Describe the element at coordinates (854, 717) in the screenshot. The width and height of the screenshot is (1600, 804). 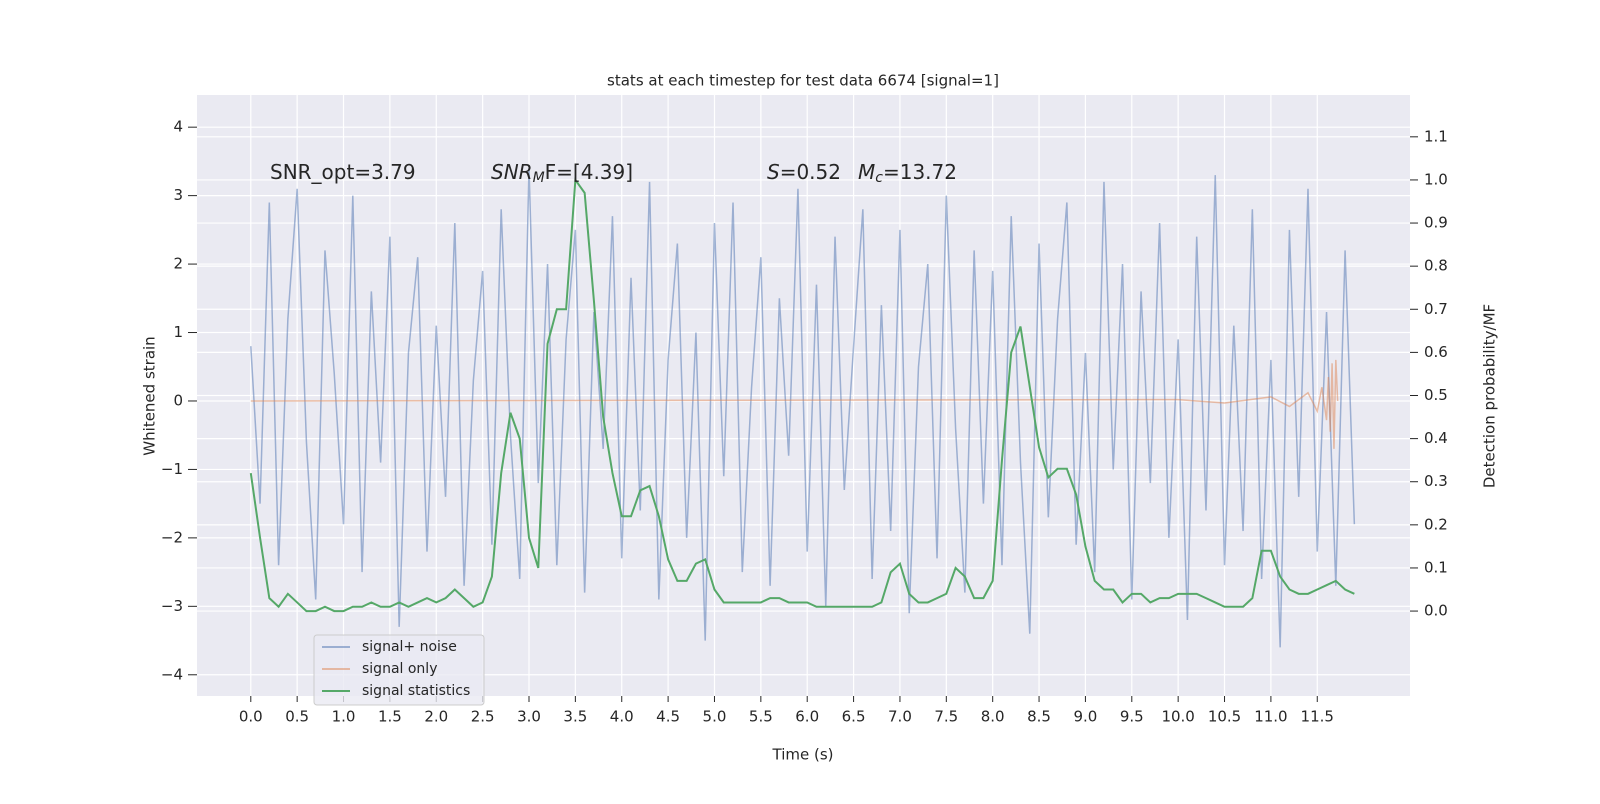
I see `x-tick-label: 6.5` at that location.